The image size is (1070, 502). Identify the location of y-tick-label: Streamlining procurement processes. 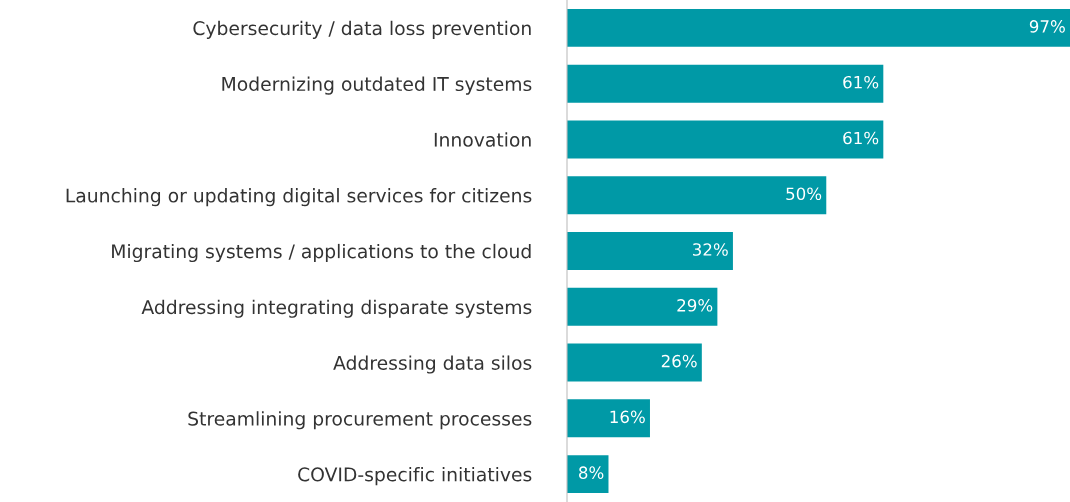
(360, 420).